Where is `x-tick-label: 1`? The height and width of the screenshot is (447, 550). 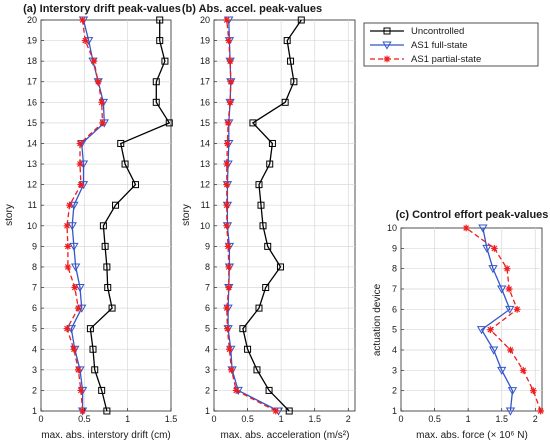 x-tick-label: 1 is located at coordinates (127, 419).